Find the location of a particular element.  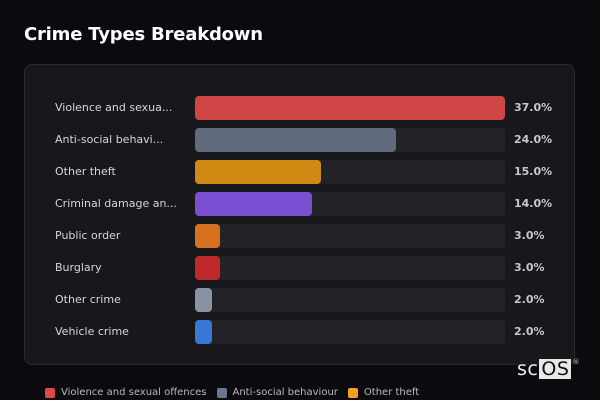

legend-label: Anti-social behaviour is located at coordinates (285, 392).